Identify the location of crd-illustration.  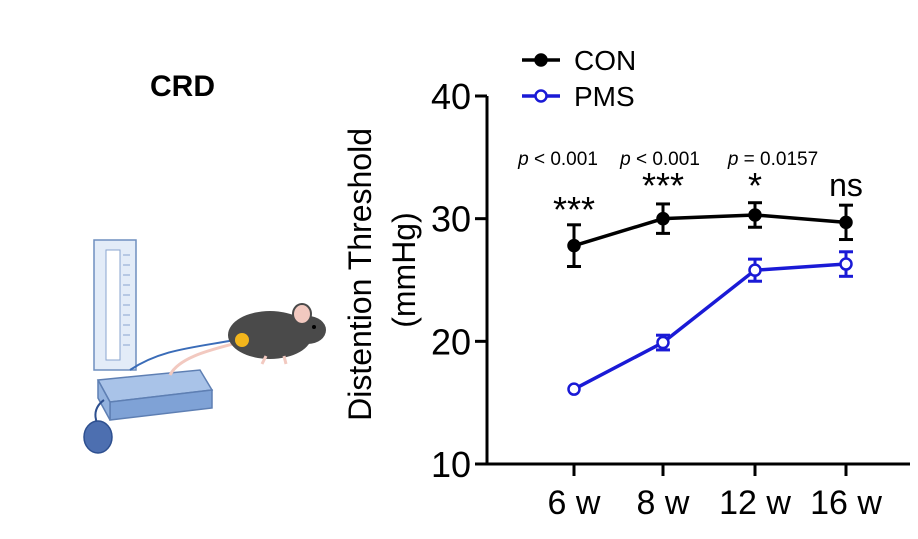
(204, 346).